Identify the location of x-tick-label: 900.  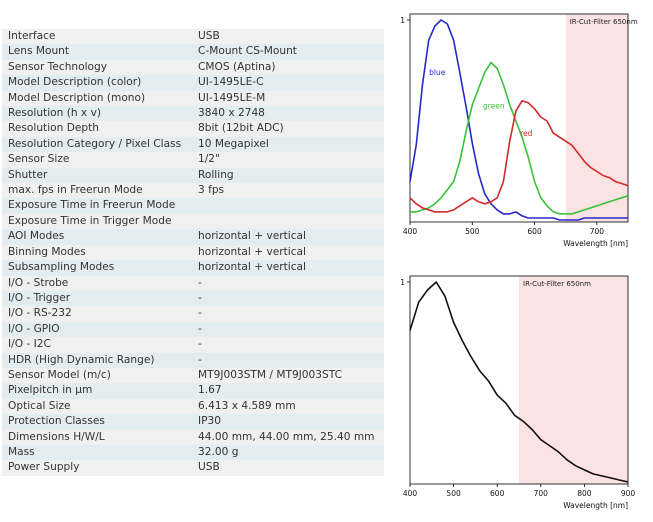
(628, 493).